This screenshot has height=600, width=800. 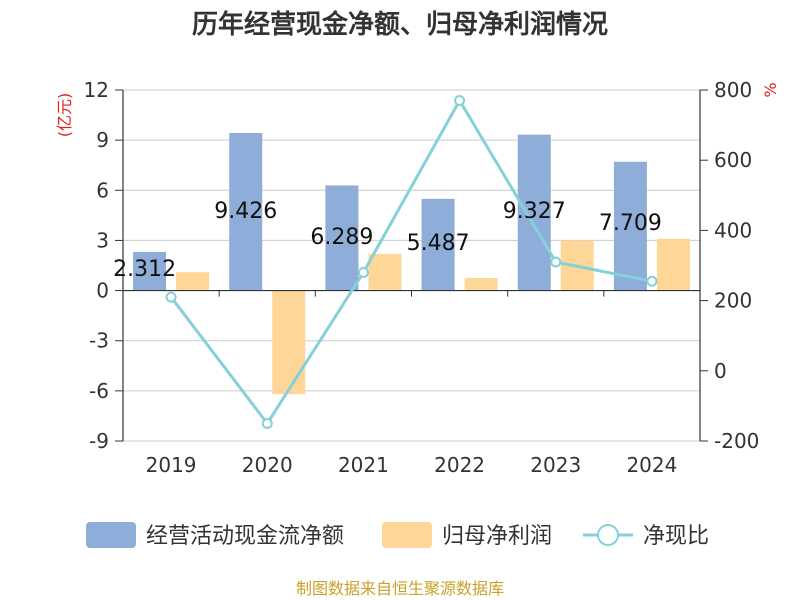 I want to click on left-tick-label: 12, so click(x=96, y=90).